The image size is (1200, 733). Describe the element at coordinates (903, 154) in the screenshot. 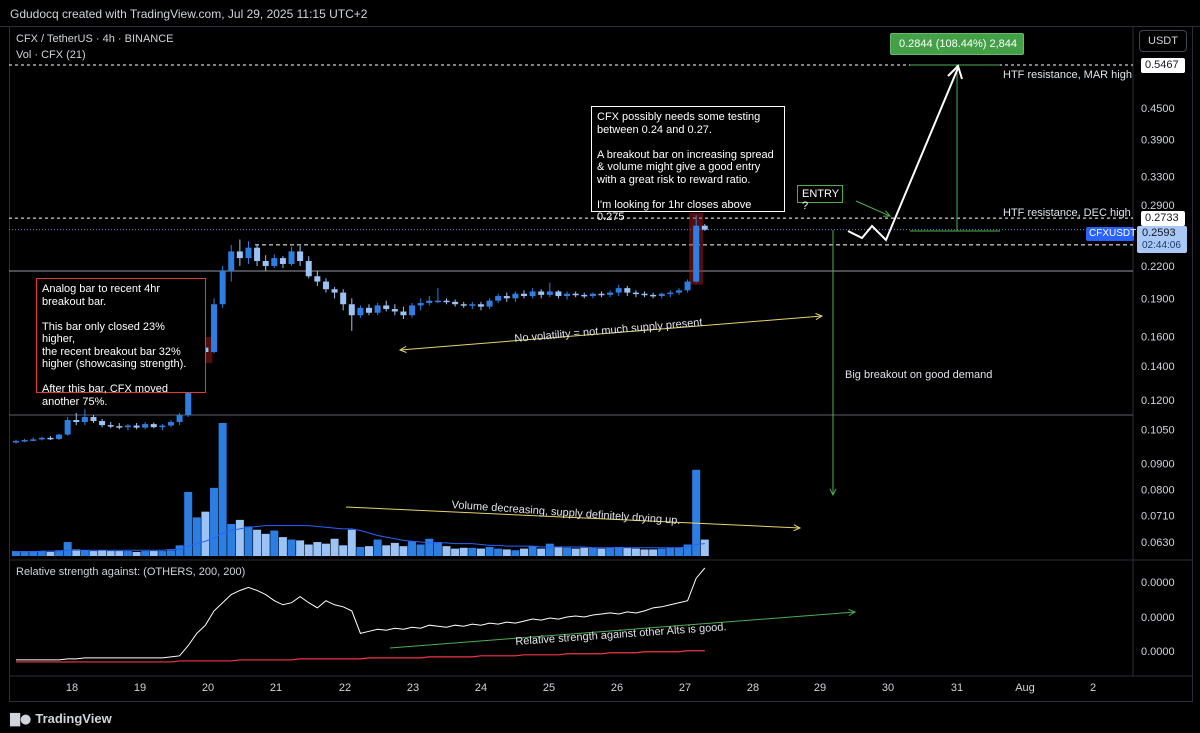

I see `projected-path` at that location.